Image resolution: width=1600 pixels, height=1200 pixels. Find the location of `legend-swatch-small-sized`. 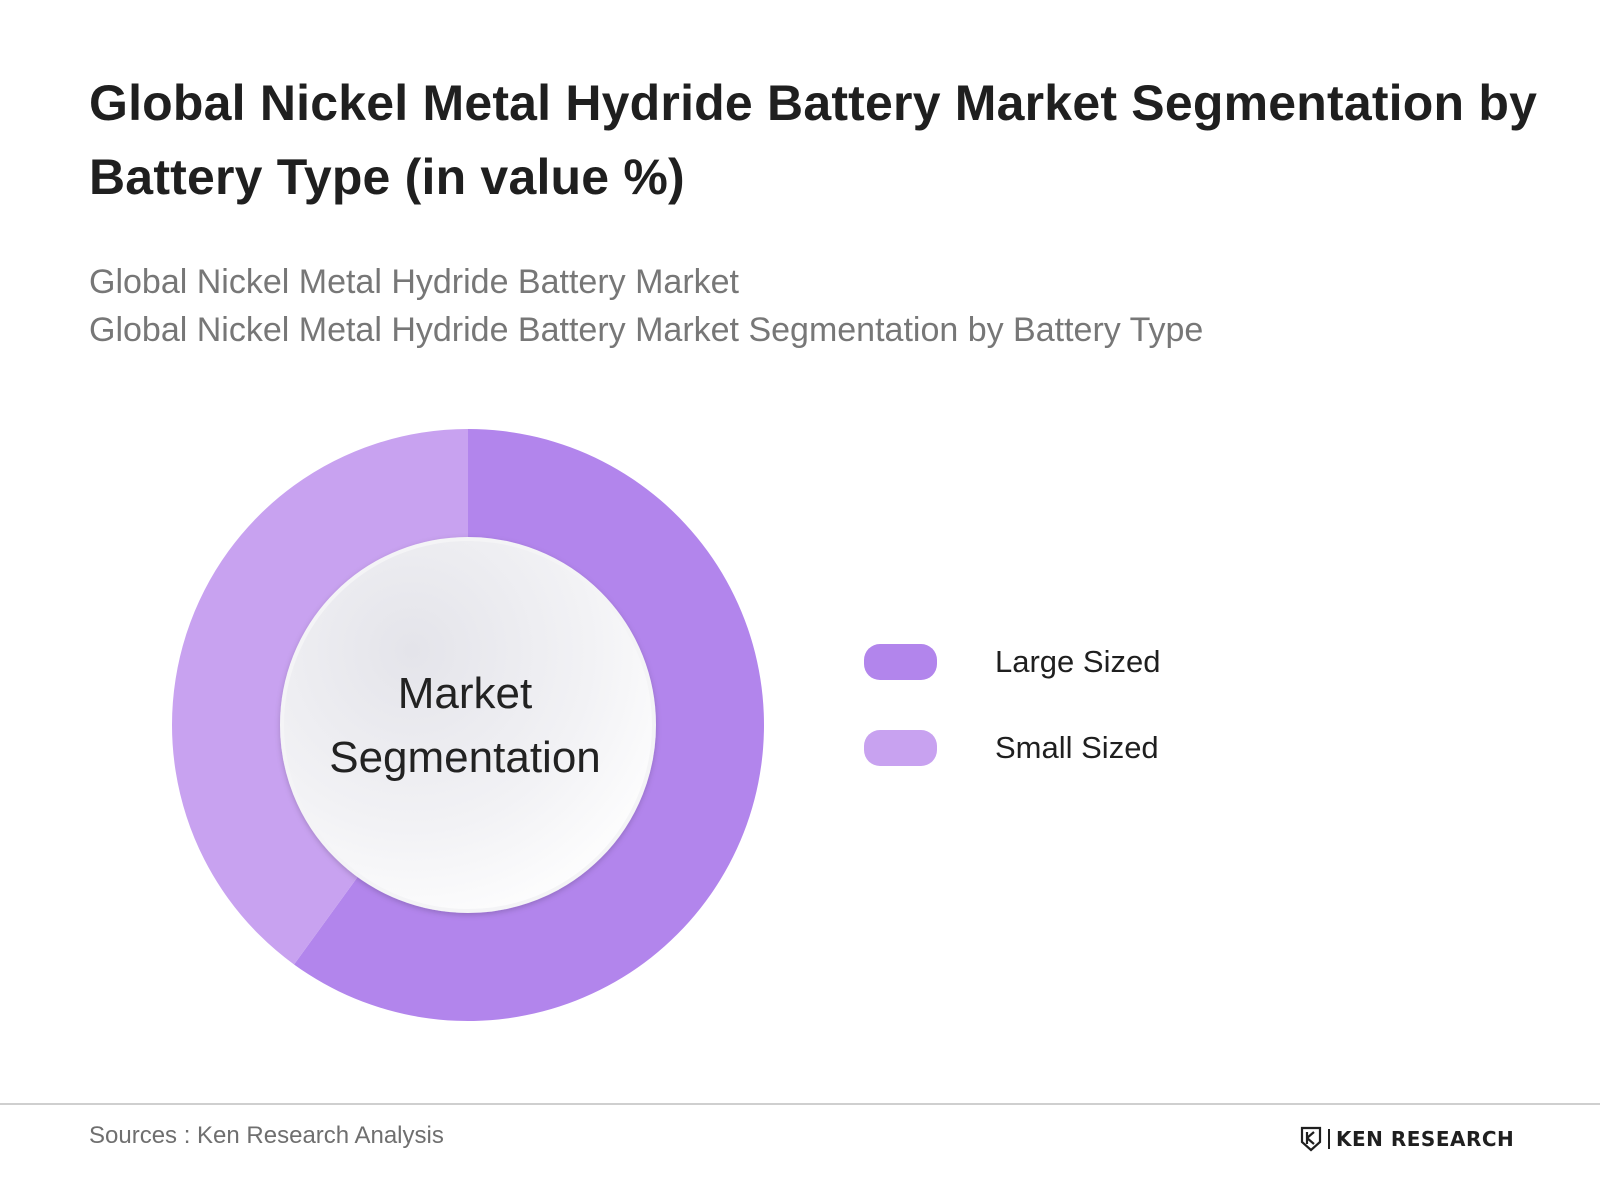

legend-swatch-small-sized is located at coordinates (900, 748).